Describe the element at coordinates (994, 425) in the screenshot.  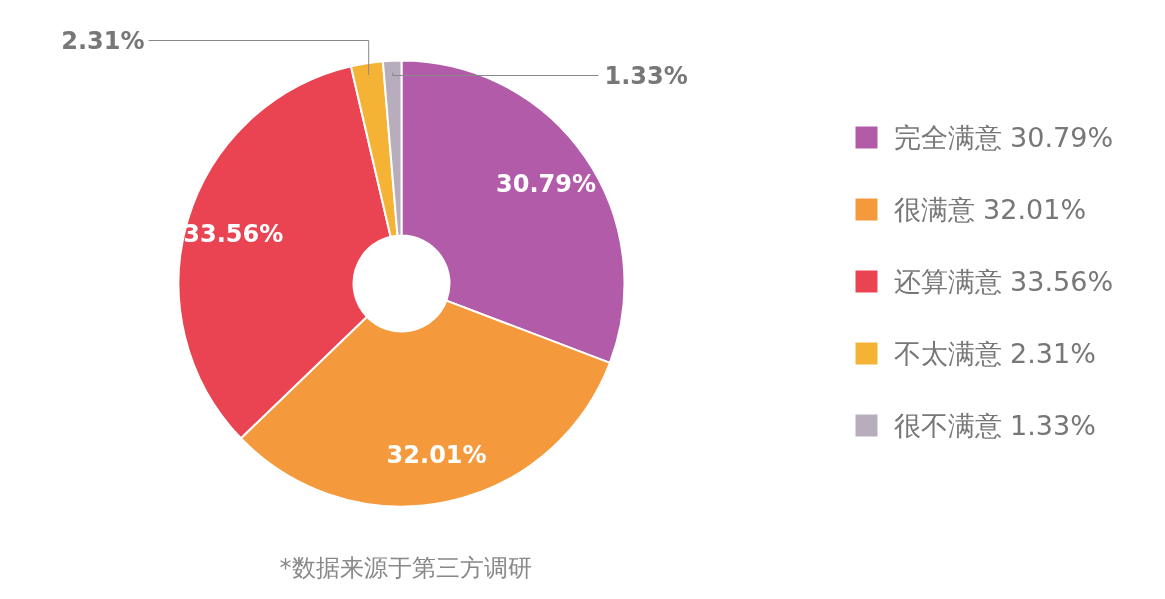
I see `legend-label: 很不满意 1.33%` at that location.